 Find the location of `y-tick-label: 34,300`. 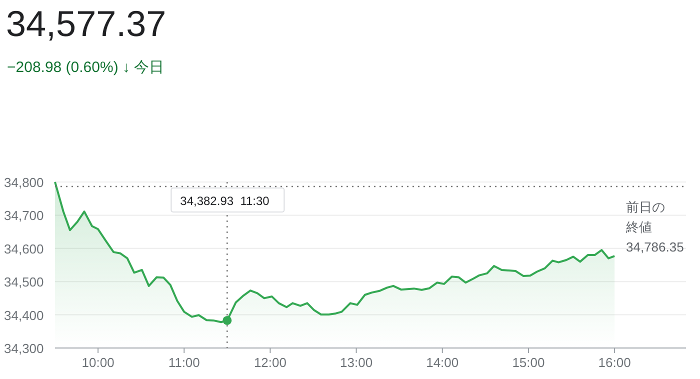

y-tick-label: 34,300 is located at coordinates (24, 348).